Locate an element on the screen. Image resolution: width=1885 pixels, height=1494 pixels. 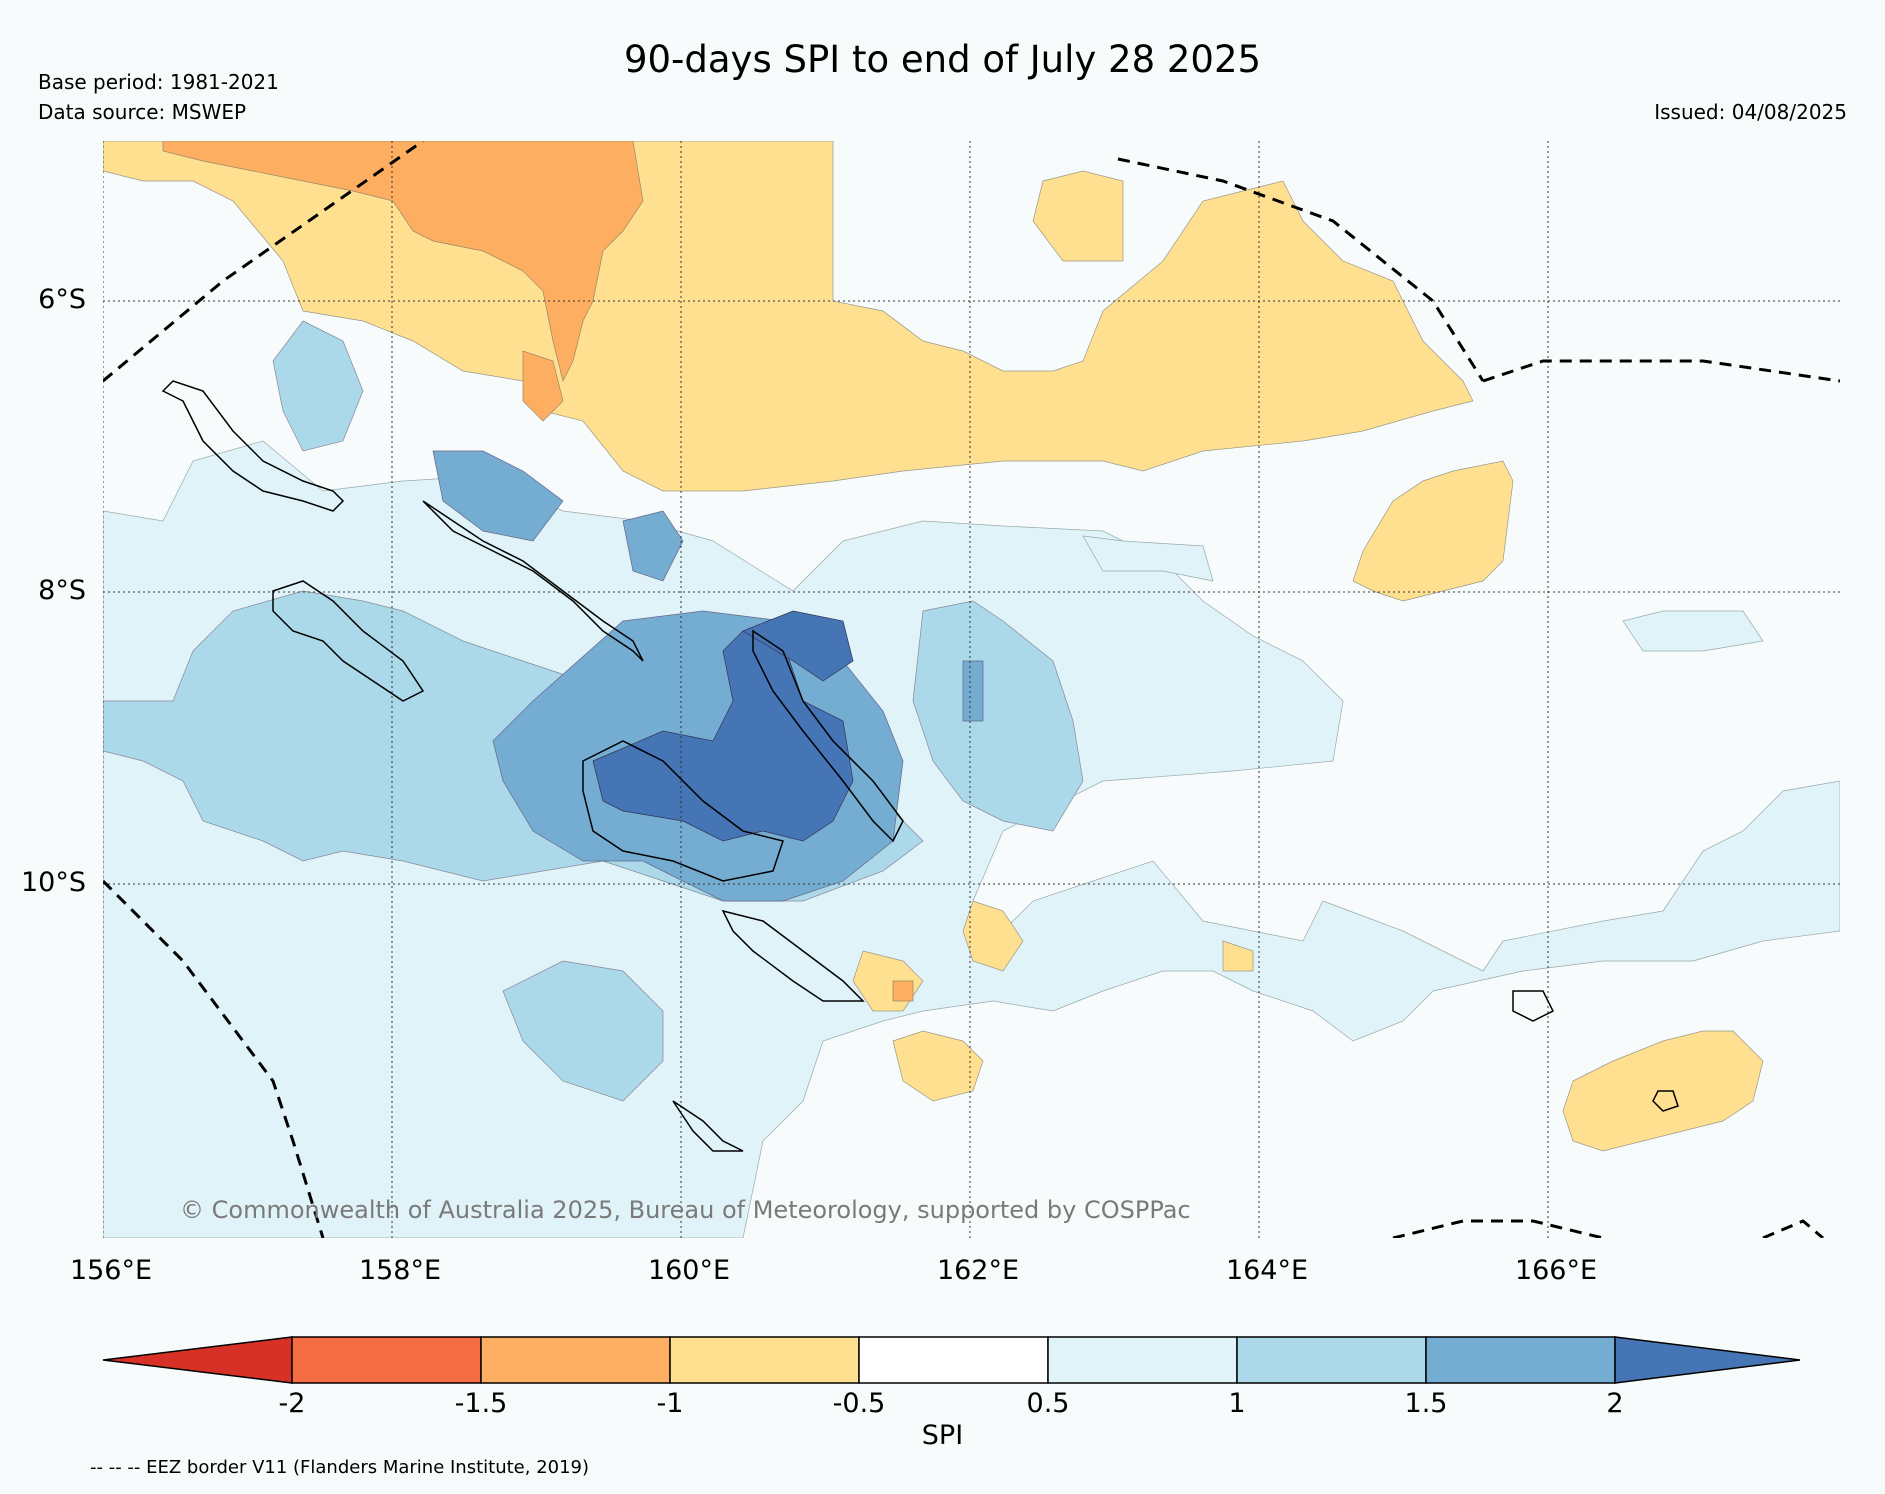
base-period: Base period: 1981-2021 is located at coordinates (158, 82).